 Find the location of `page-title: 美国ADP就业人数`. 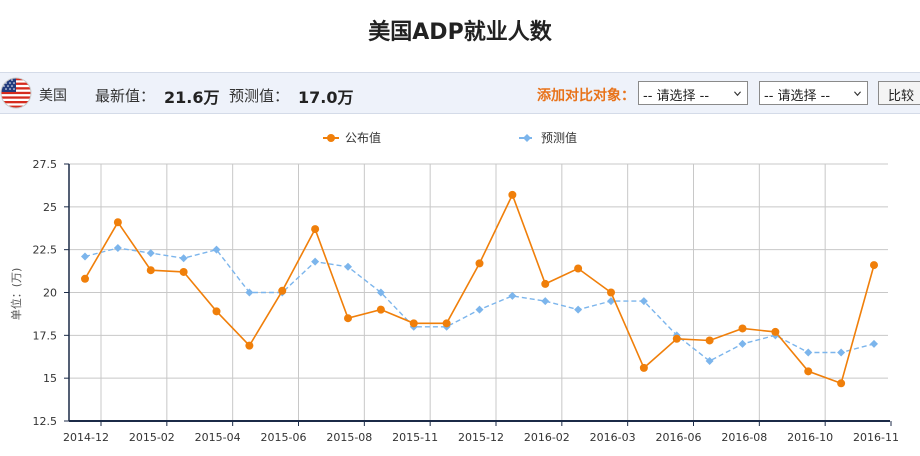

page-title: 美国ADP就业人数 is located at coordinates (460, 32).